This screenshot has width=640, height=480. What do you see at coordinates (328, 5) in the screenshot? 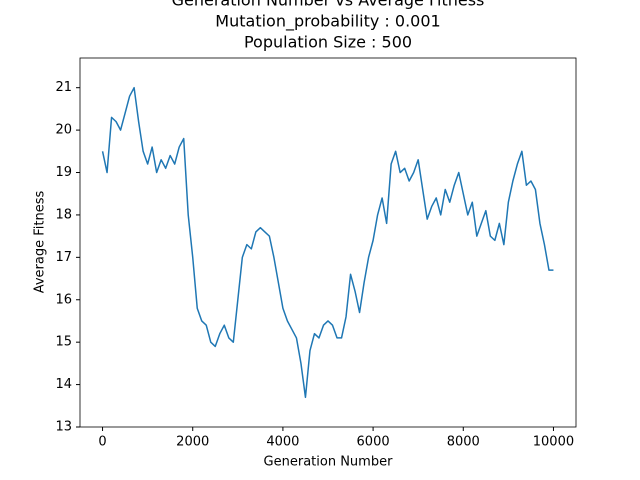
I see `chart-title: Generation Number vs Average Fitness` at bounding box center [328, 5].